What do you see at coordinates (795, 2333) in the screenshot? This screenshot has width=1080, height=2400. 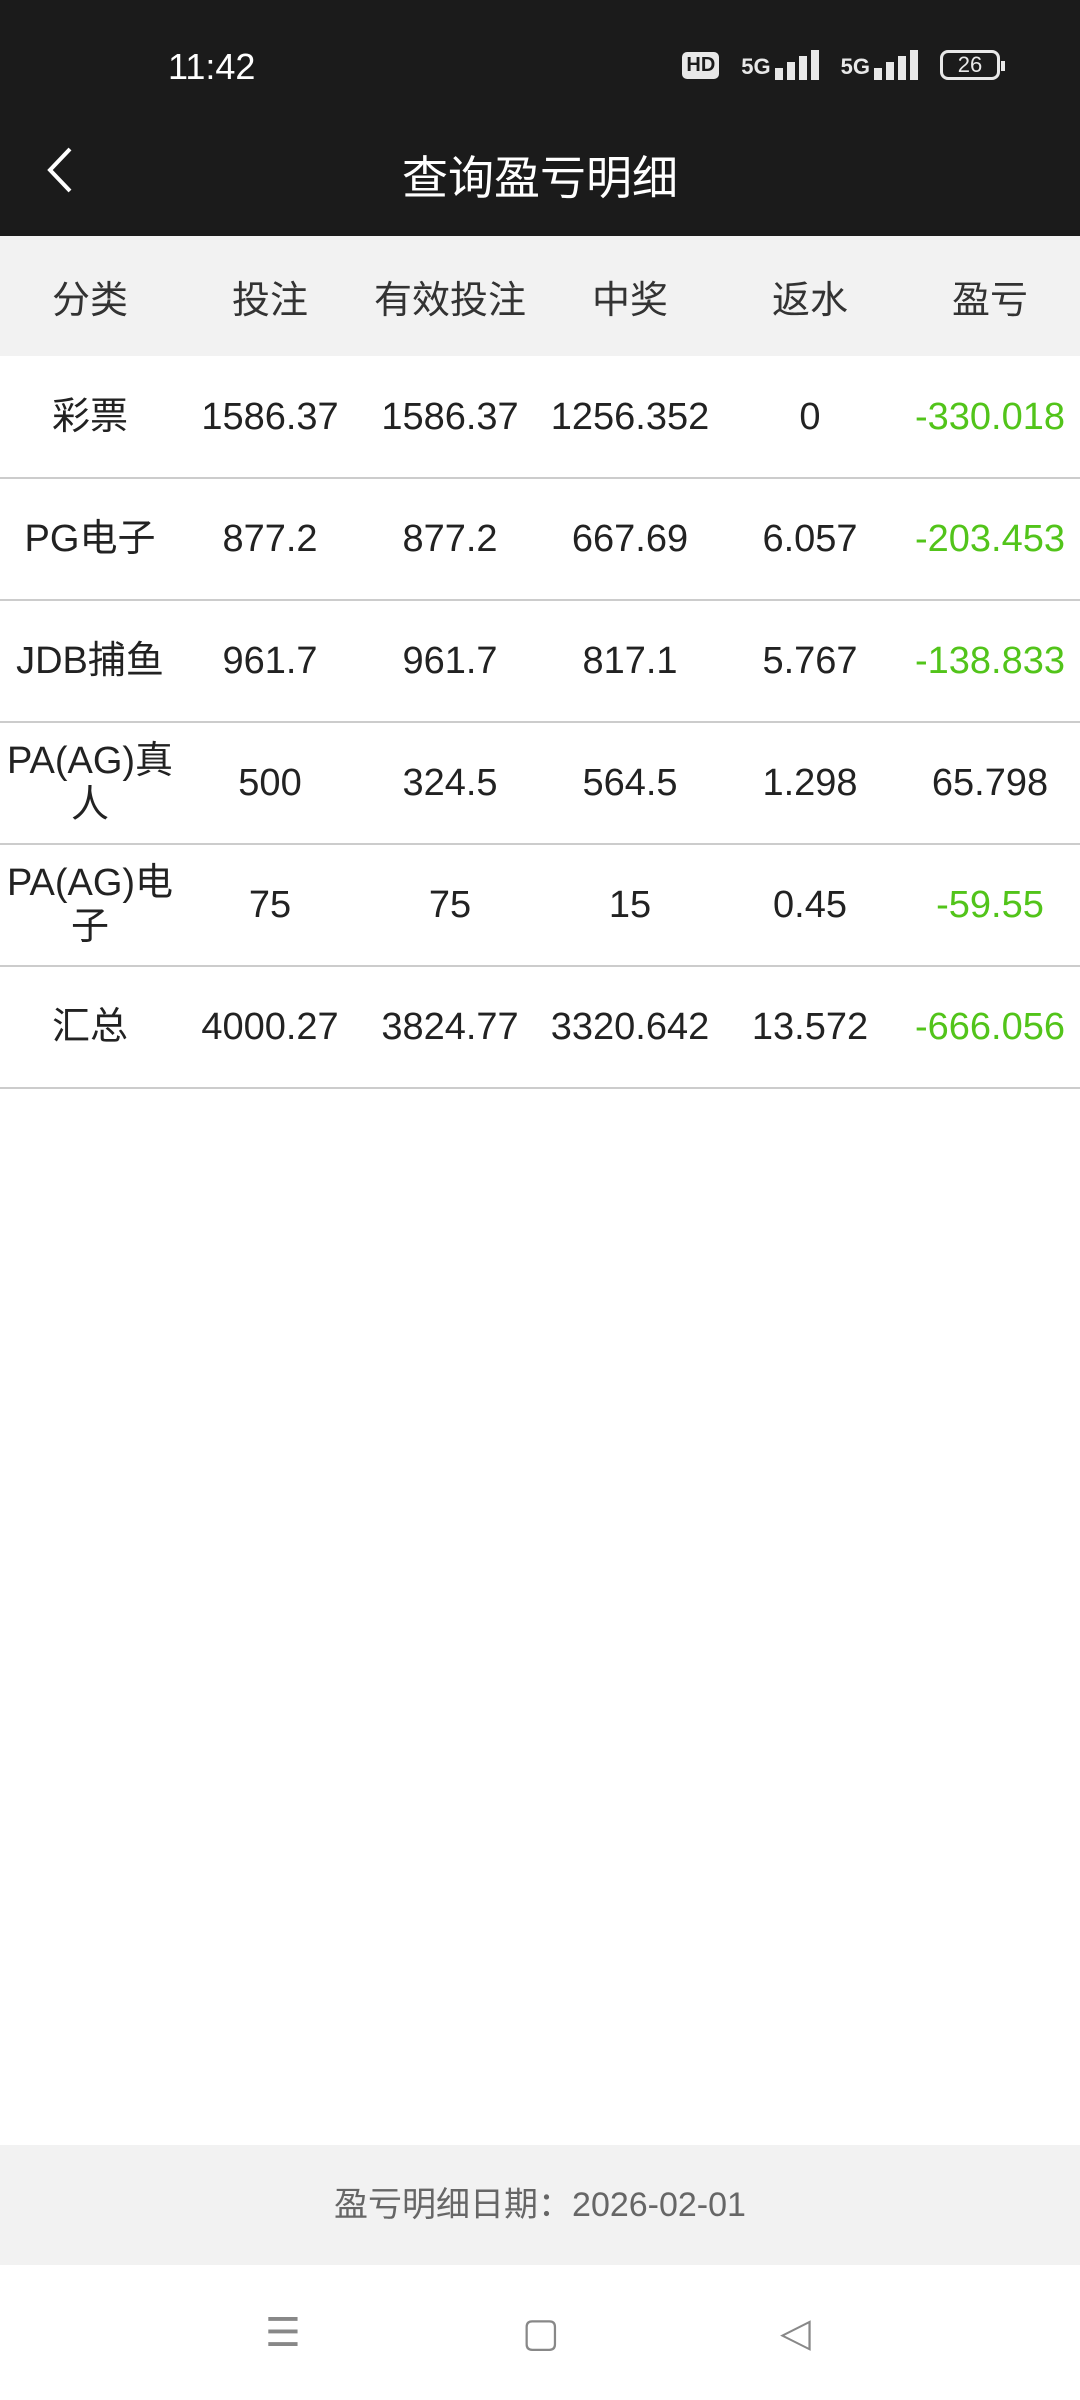 I see `back-nav-icon: ◁` at bounding box center [795, 2333].